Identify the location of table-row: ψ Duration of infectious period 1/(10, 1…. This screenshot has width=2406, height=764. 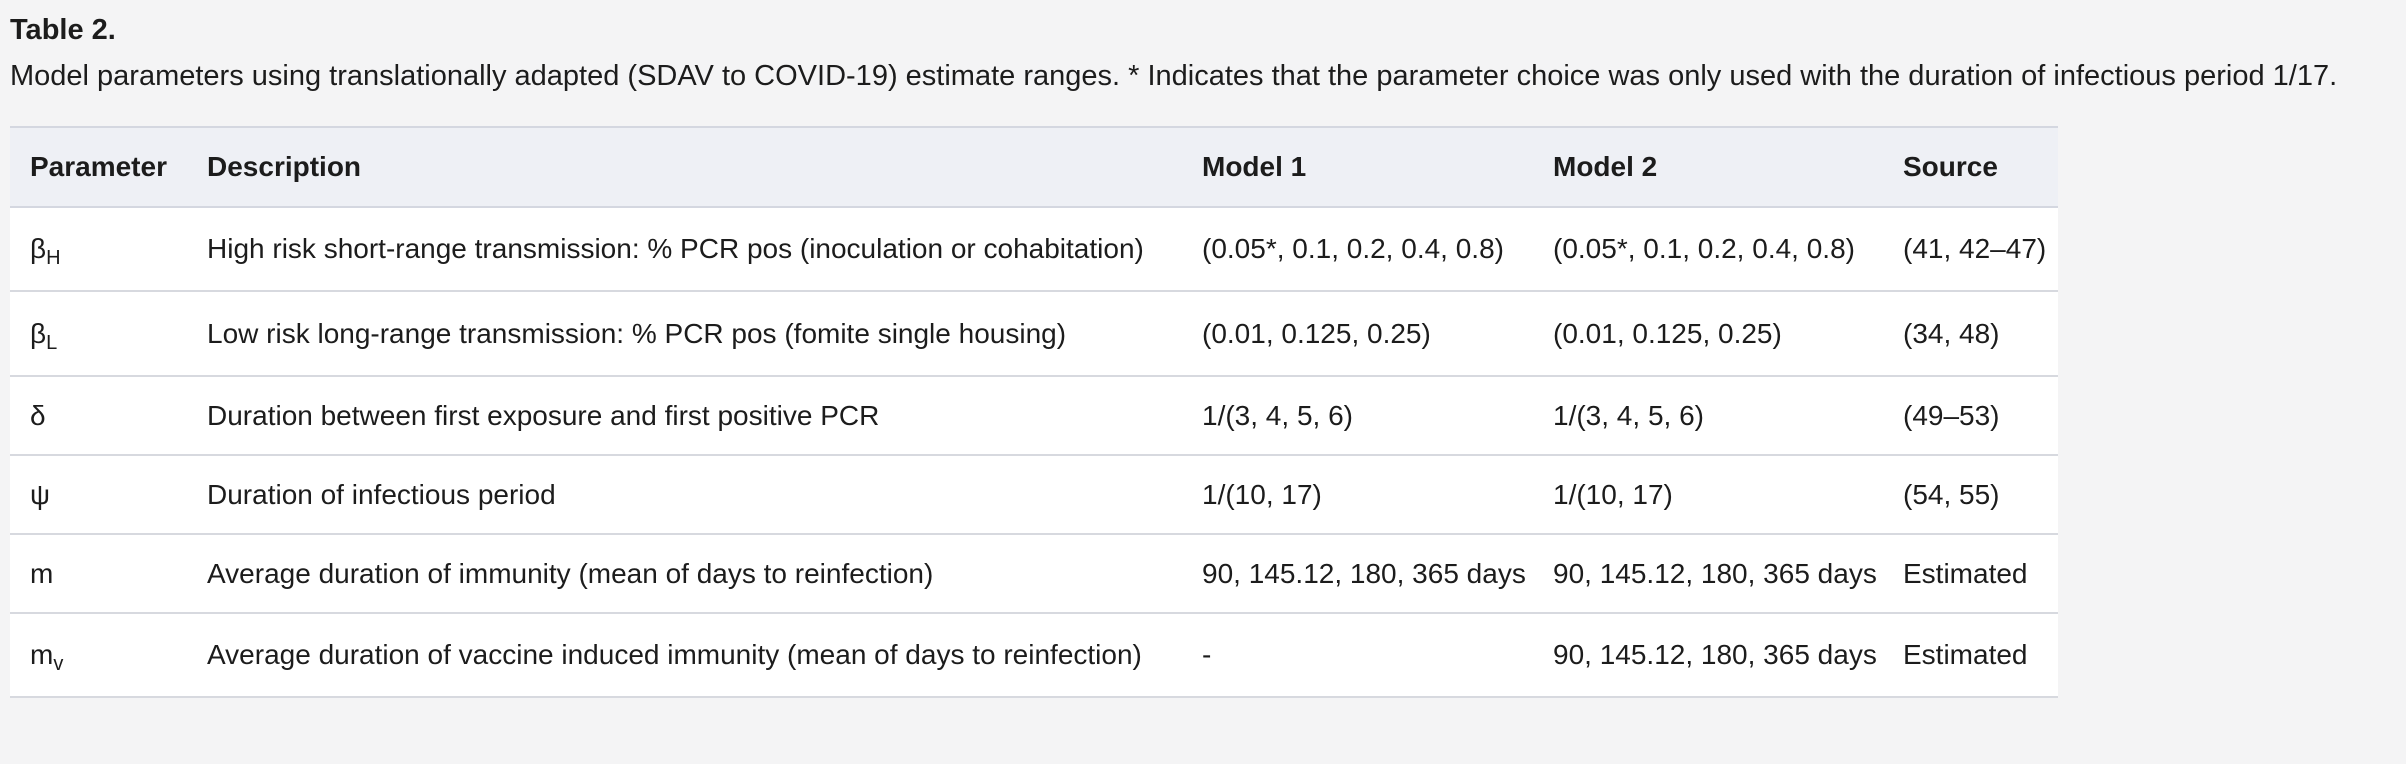
(1034, 494).